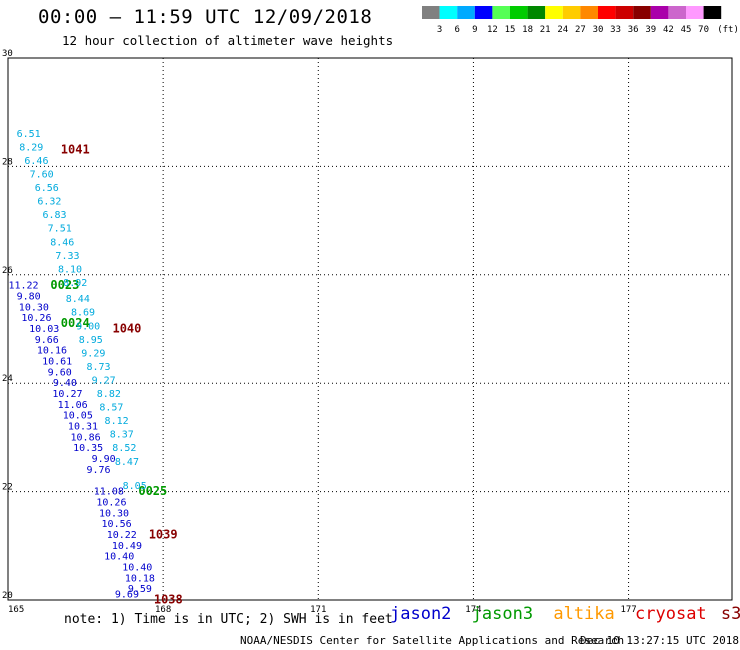 Image resolution: width=740 pixels, height=650 pixels. What do you see at coordinates (7, 162) in the screenshot?
I see `y-tick-label: 28` at bounding box center [7, 162].